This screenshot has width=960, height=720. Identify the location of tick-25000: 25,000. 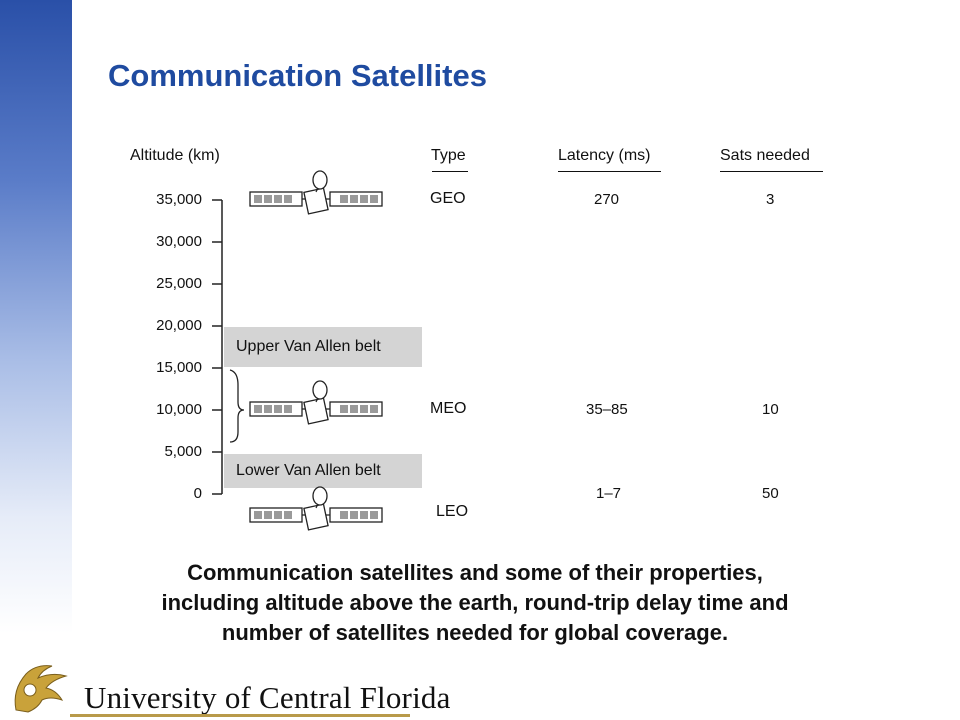
(179, 283).